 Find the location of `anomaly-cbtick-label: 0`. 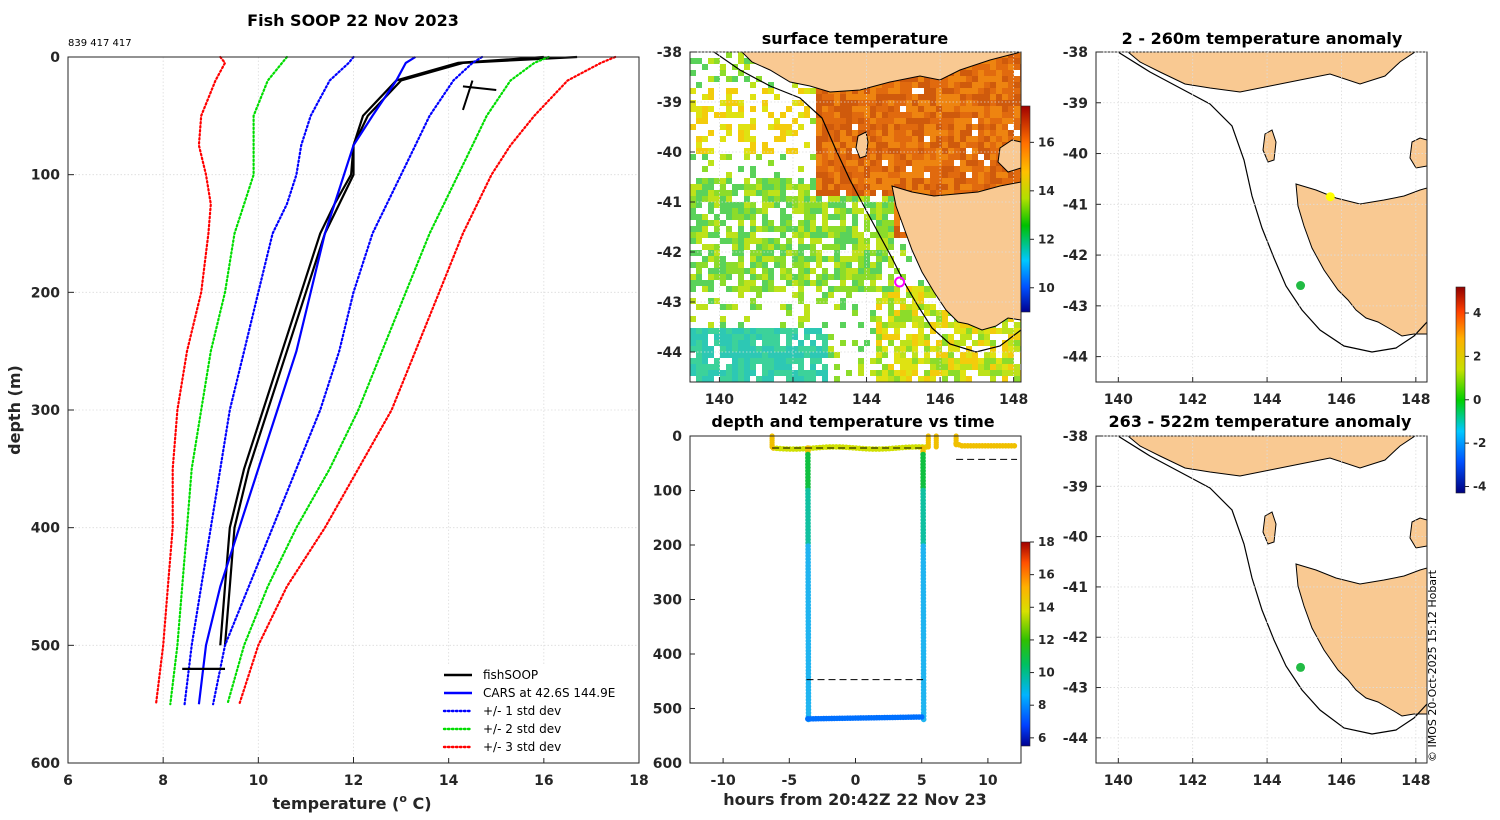

anomaly-cbtick-label: 0 is located at coordinates (1477, 400).